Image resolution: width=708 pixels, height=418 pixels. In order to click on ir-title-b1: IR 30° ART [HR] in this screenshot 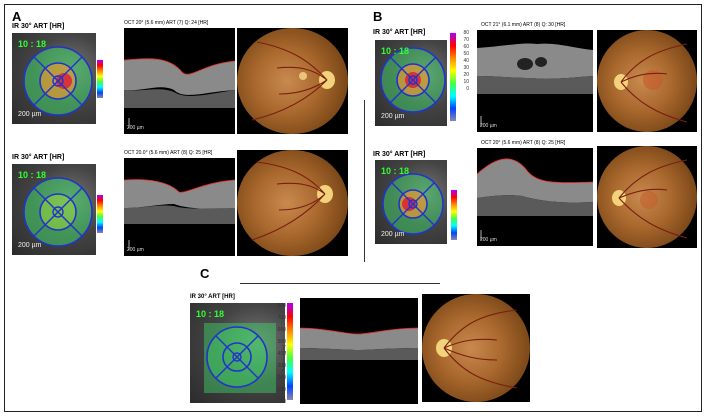, I will do `click(399, 32)`.